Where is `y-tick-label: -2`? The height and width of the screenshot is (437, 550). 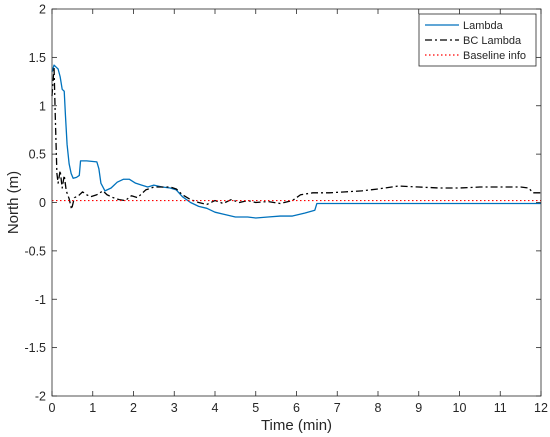
y-tick-label: -2 is located at coordinates (40, 397).